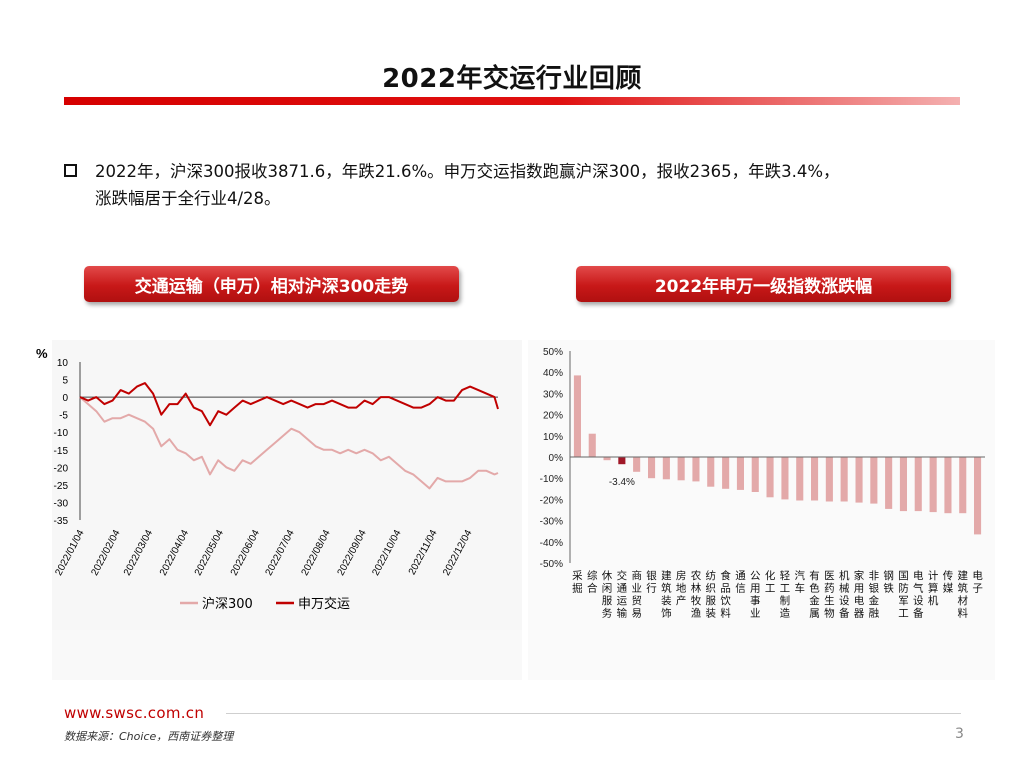 This screenshot has width=1024, height=768. What do you see at coordinates (61, 451) in the screenshot?
I see `y-tick-label: -15` at bounding box center [61, 451].